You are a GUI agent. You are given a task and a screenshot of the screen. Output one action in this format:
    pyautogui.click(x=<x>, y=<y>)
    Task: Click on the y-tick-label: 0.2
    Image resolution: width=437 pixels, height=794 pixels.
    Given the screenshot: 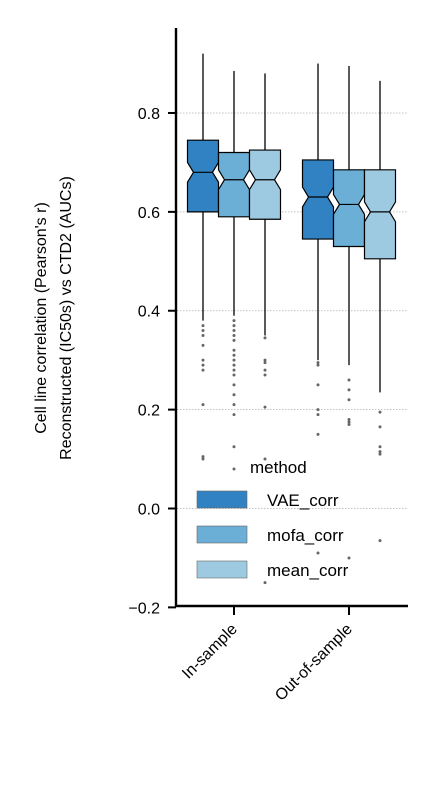 What is the action you would take?
    pyautogui.click(x=149, y=411)
    